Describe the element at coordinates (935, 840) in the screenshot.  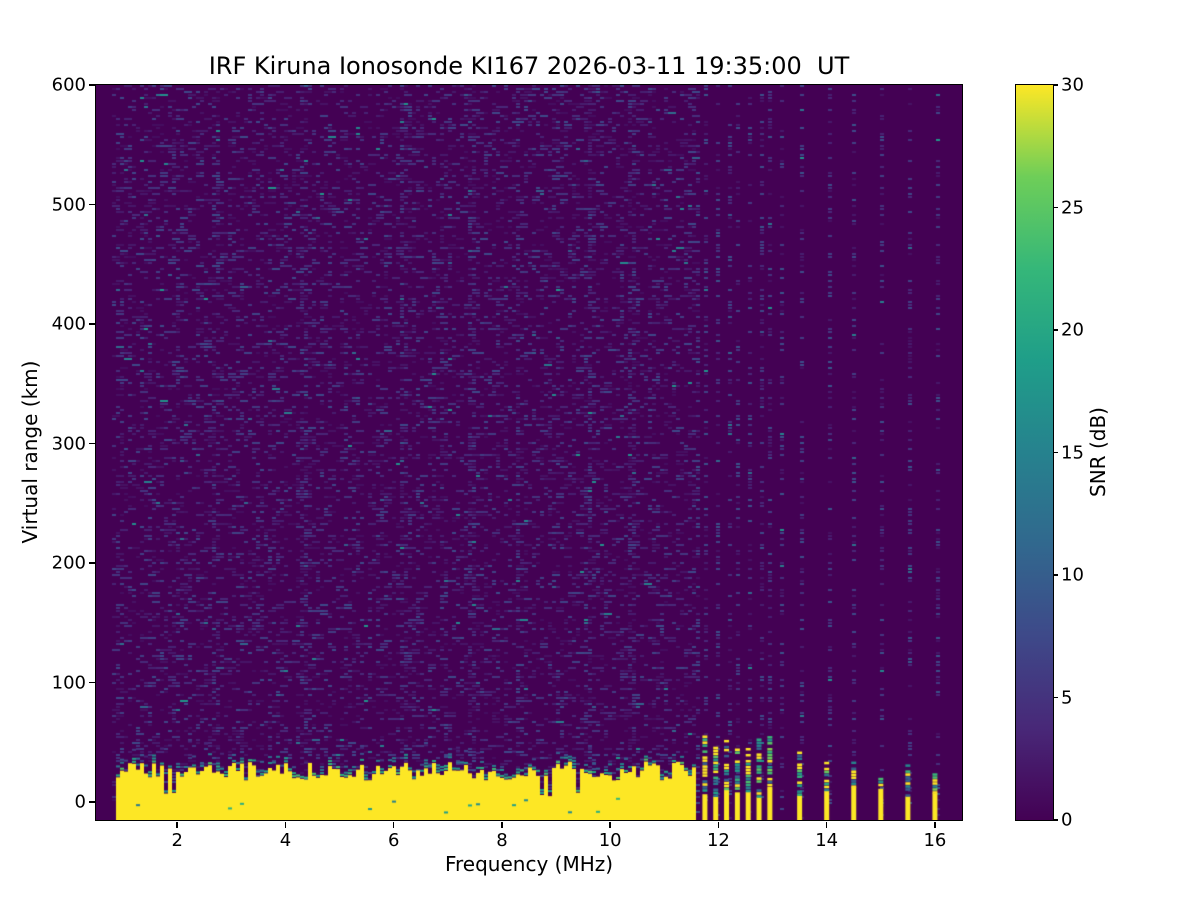
I see `x-tick-label: 16` at that location.